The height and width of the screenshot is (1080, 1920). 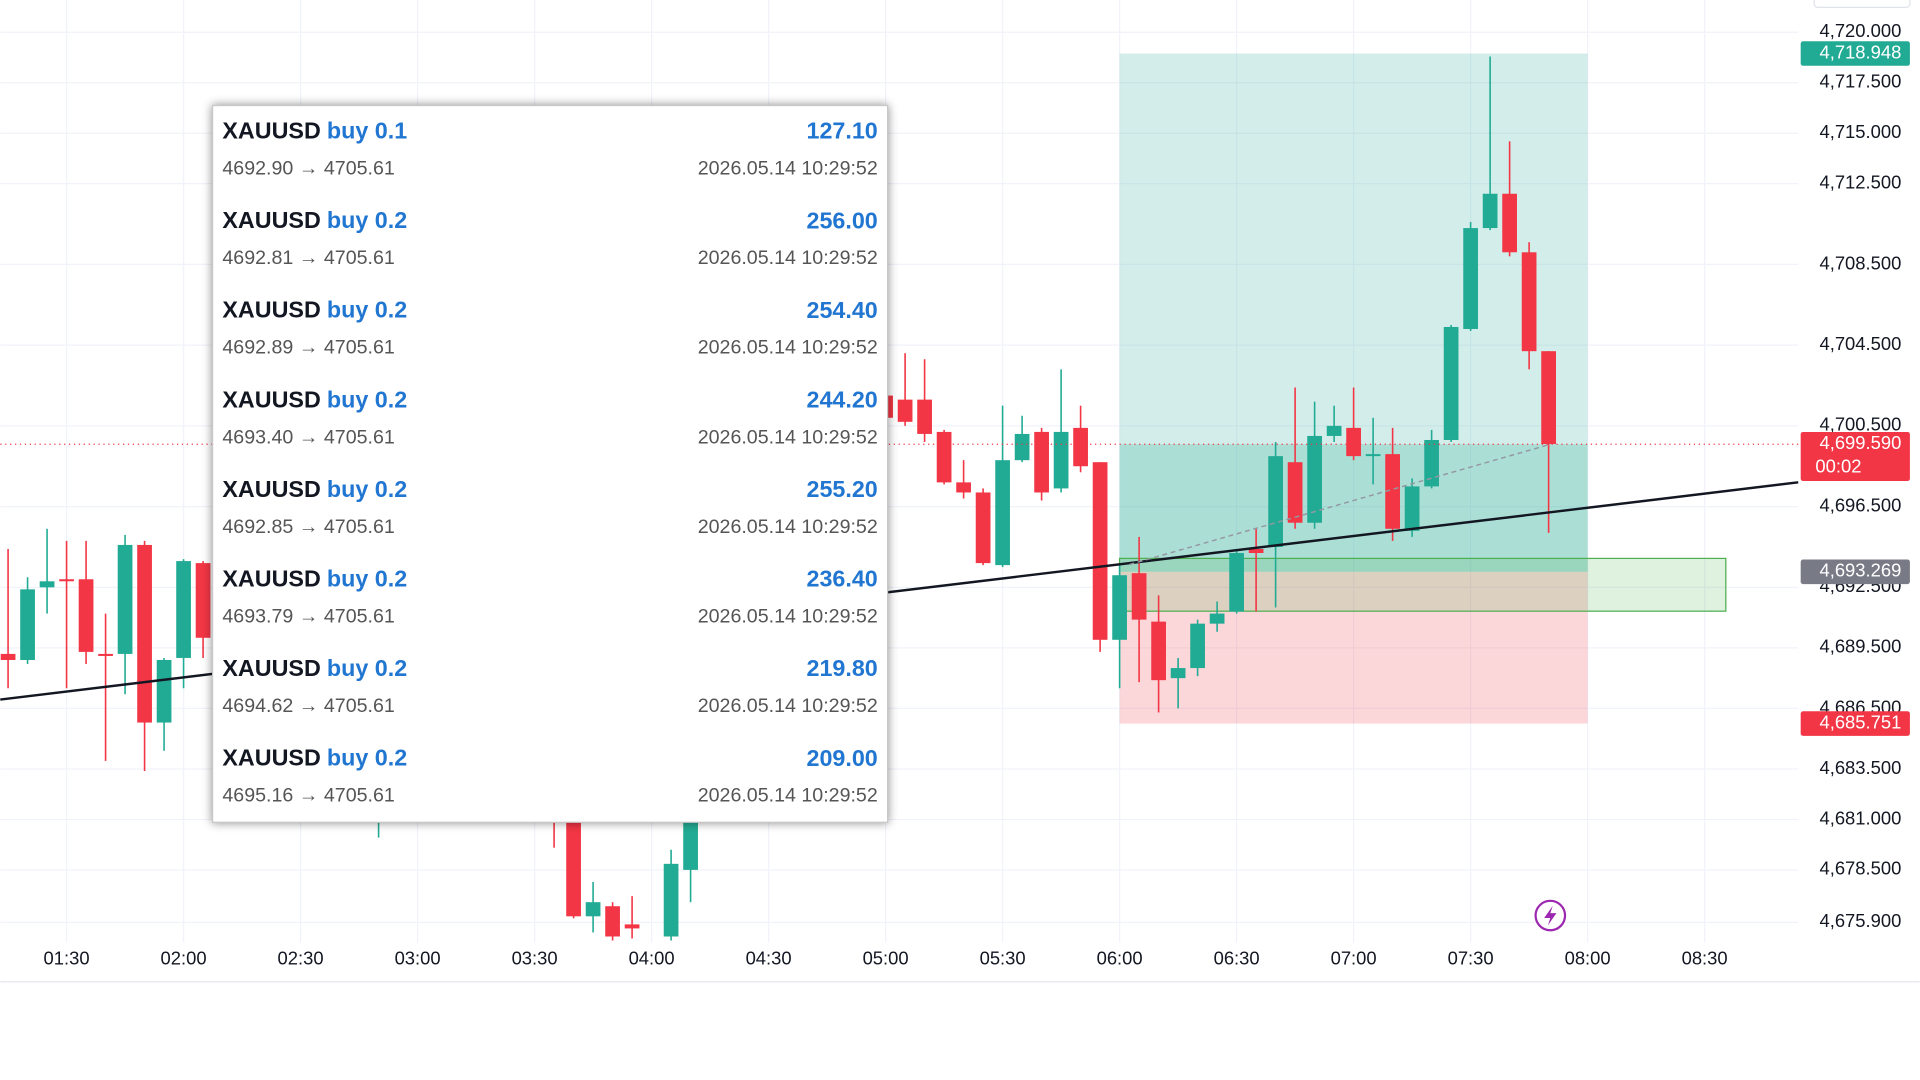 I want to click on trade-profit: 236.40, so click(x=842, y=579).